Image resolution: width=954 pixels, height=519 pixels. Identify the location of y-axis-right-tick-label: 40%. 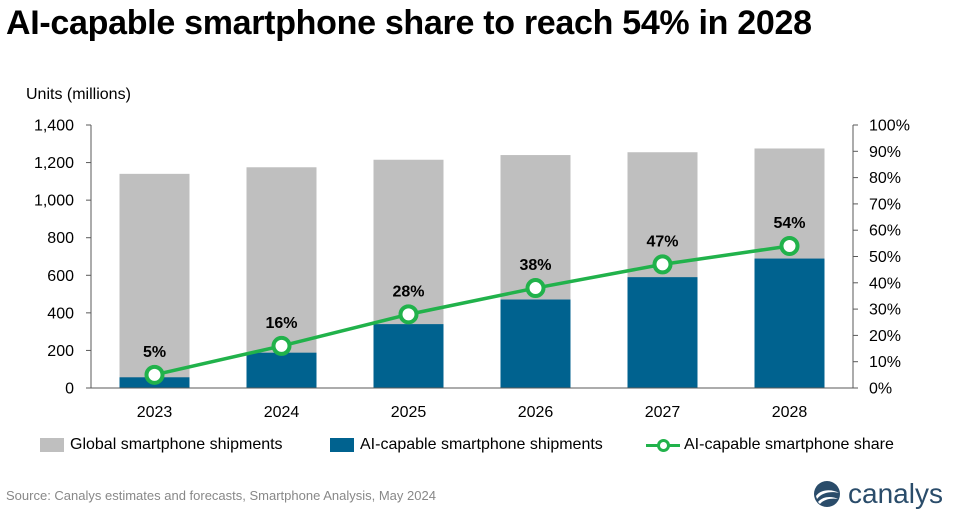
(885, 283).